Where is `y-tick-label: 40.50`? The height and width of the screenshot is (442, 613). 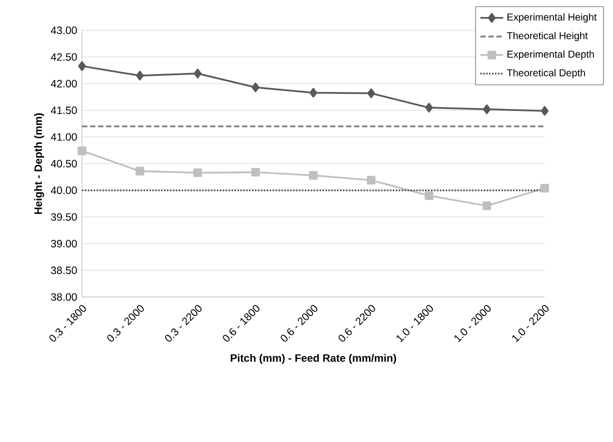 y-tick-label: 40.50 is located at coordinates (63, 164).